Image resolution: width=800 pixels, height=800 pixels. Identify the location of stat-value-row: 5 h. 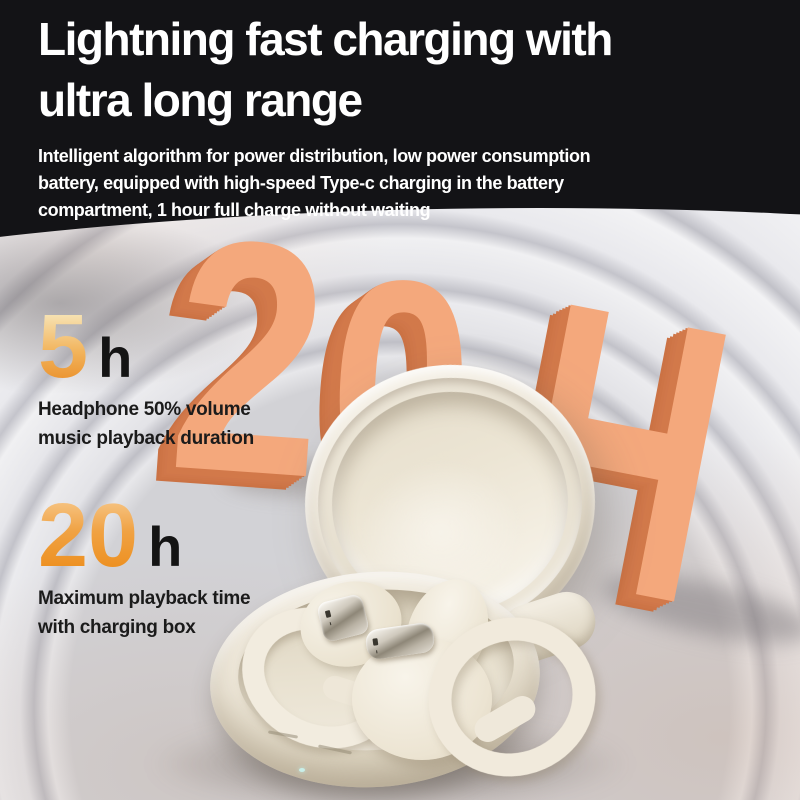
(146, 347).